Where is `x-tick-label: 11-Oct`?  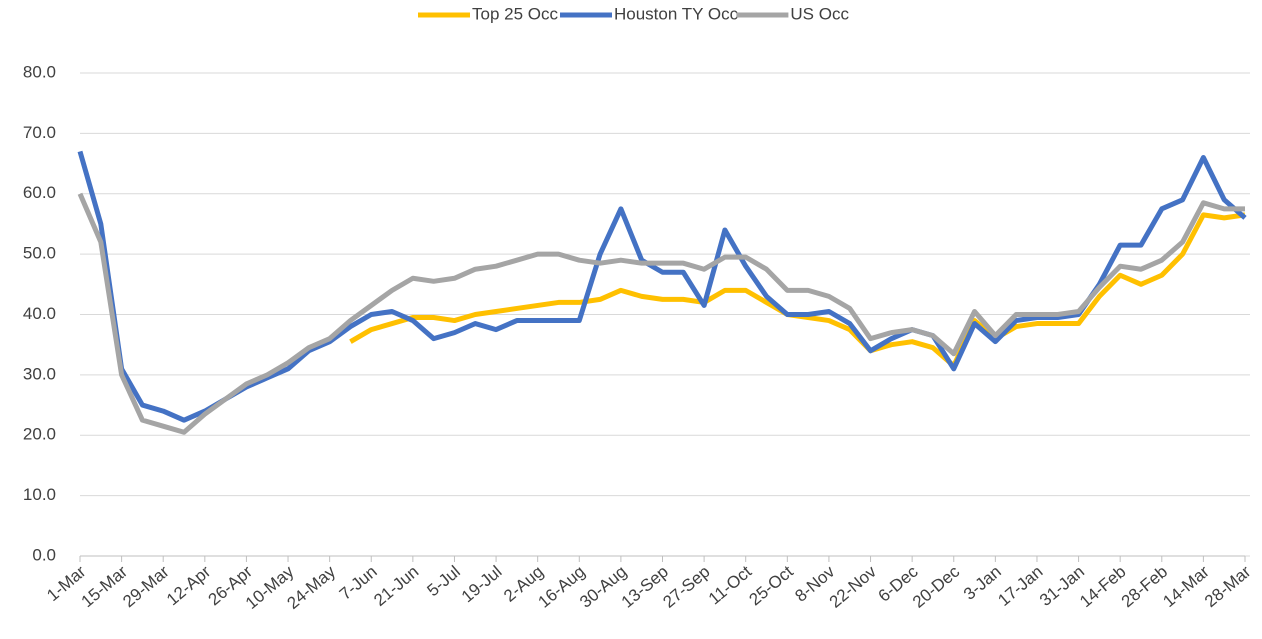 x-tick-label: 11-Oct is located at coordinates (730, 585).